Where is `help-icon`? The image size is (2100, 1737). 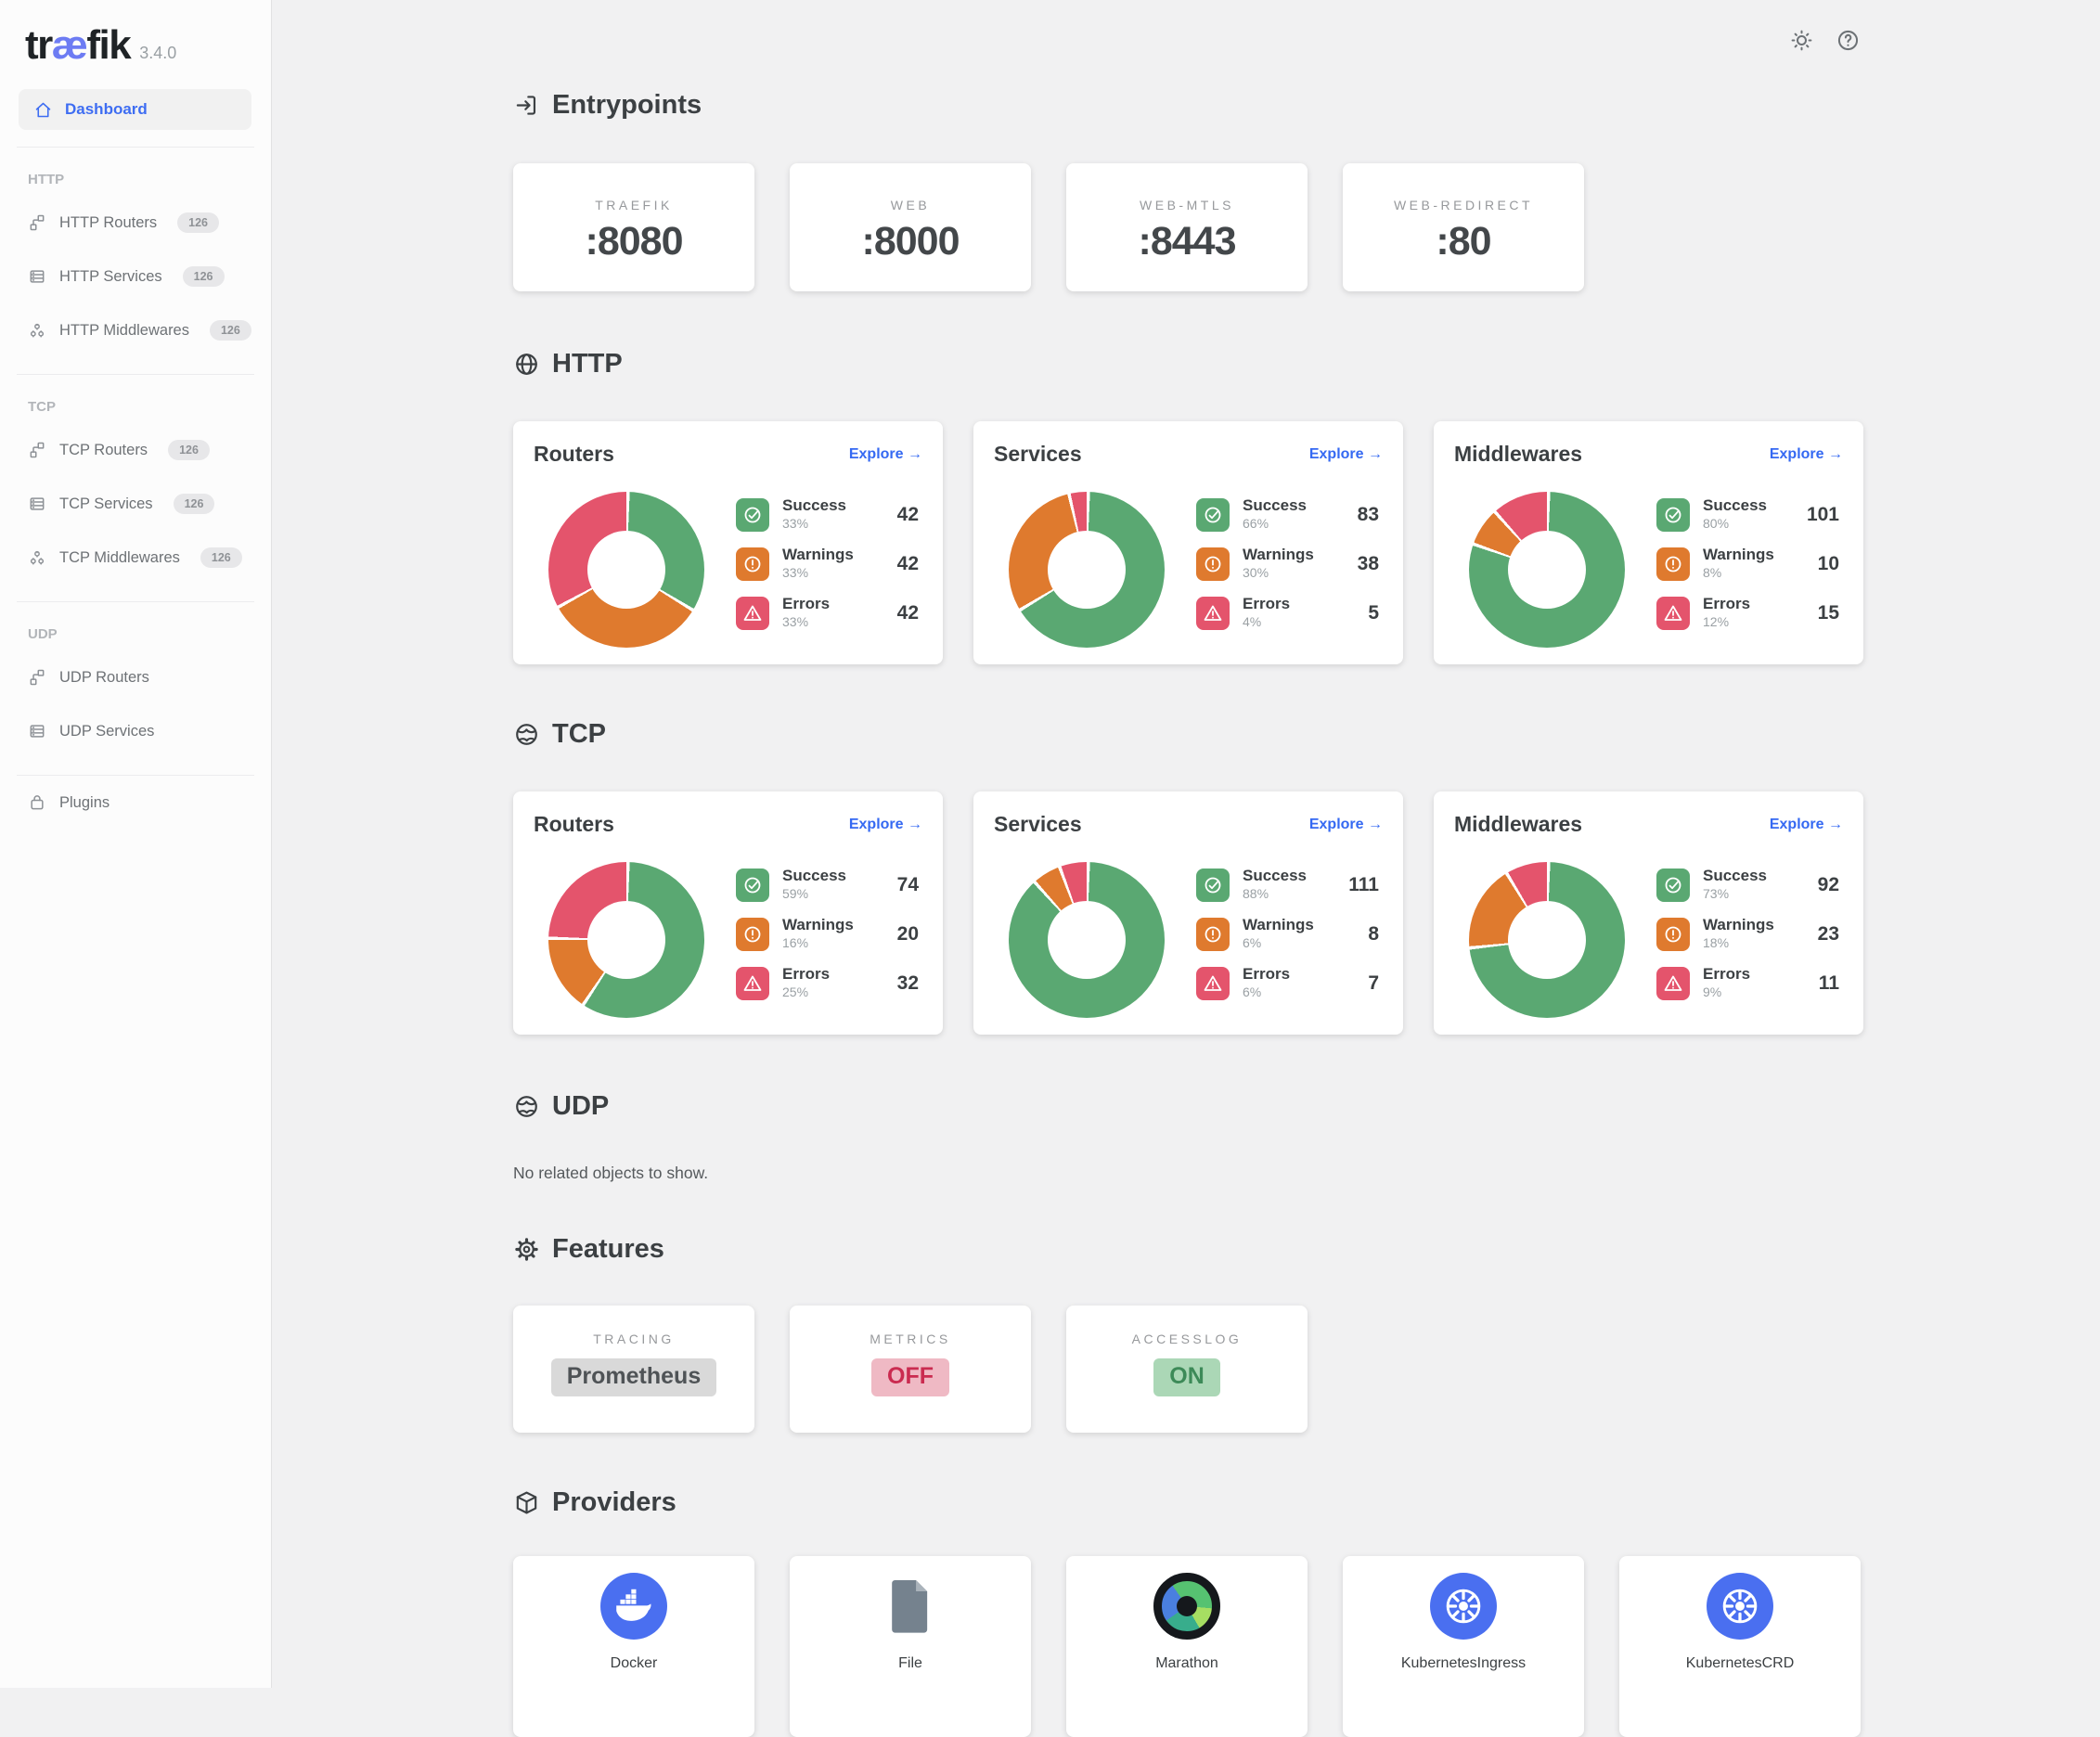 help-icon is located at coordinates (1849, 40).